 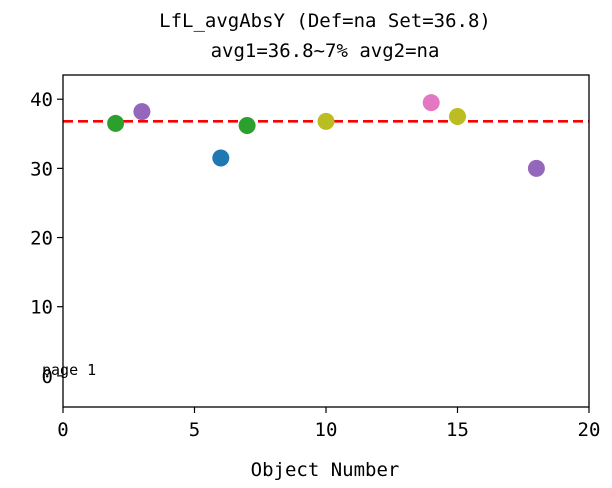 I want to click on x-axis-label: Object Number, so click(x=325, y=470).